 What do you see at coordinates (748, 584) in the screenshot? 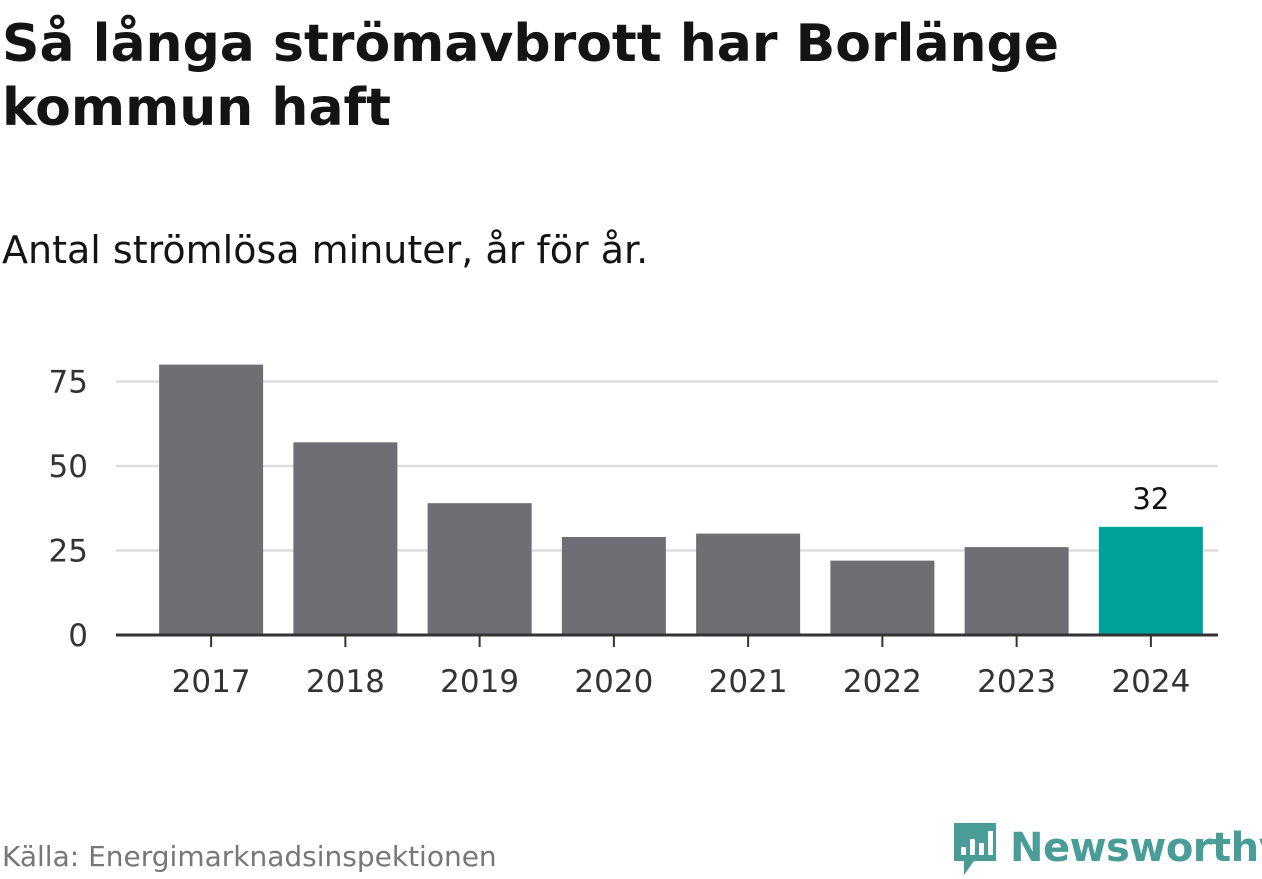
I see `bar-2021` at bounding box center [748, 584].